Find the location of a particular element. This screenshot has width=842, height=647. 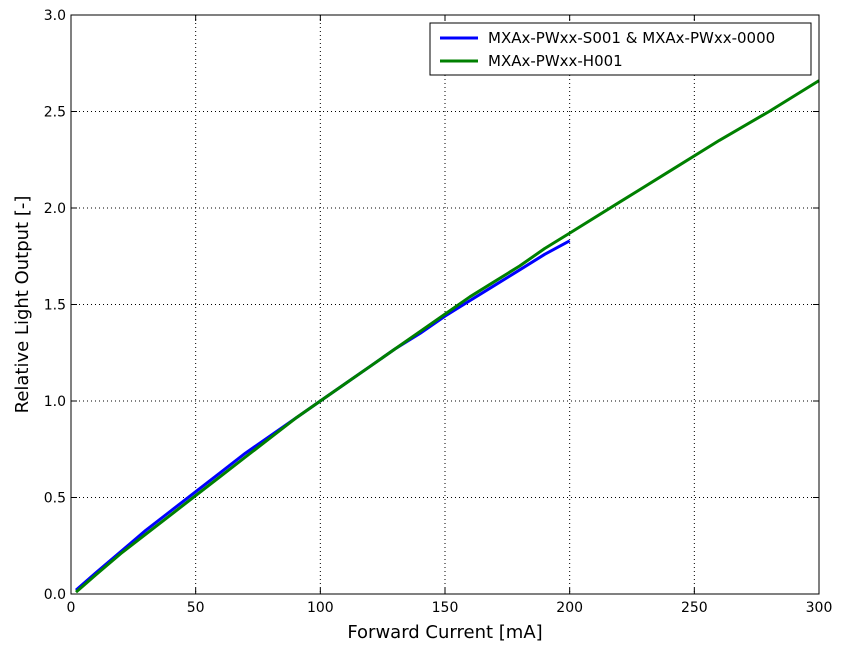

x-tick-label: 200 is located at coordinates (569, 608).